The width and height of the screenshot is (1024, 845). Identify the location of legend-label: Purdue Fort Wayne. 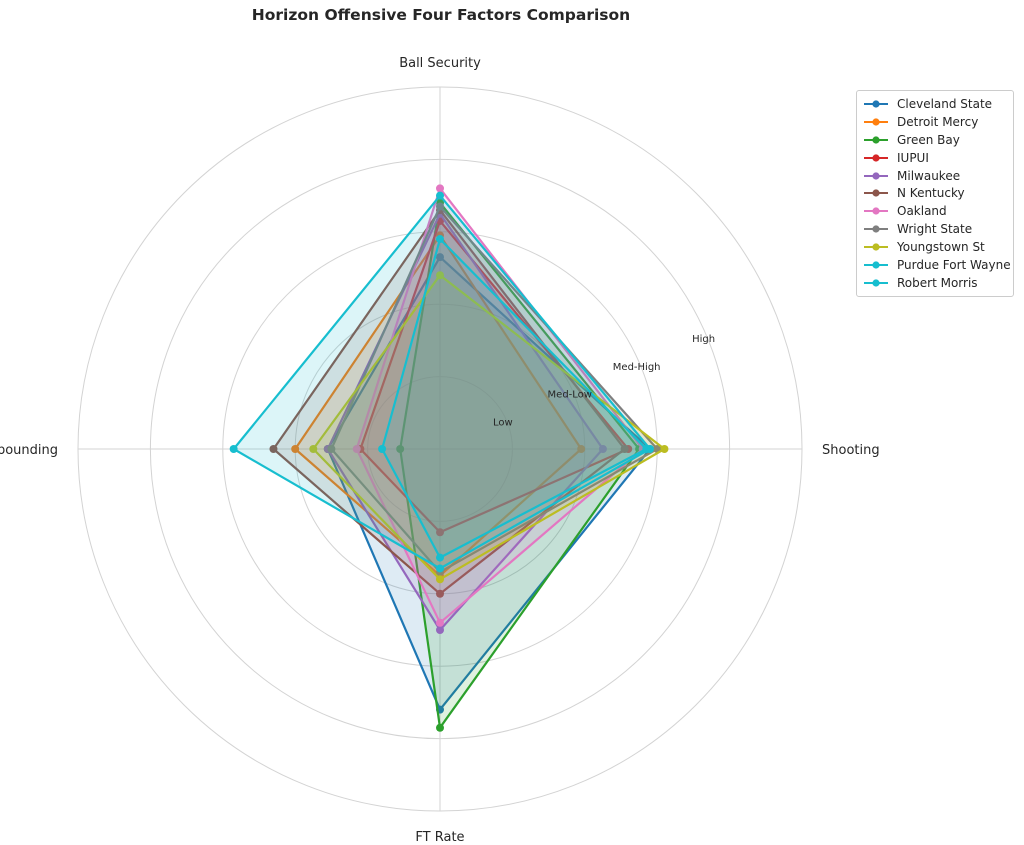
(954, 264).